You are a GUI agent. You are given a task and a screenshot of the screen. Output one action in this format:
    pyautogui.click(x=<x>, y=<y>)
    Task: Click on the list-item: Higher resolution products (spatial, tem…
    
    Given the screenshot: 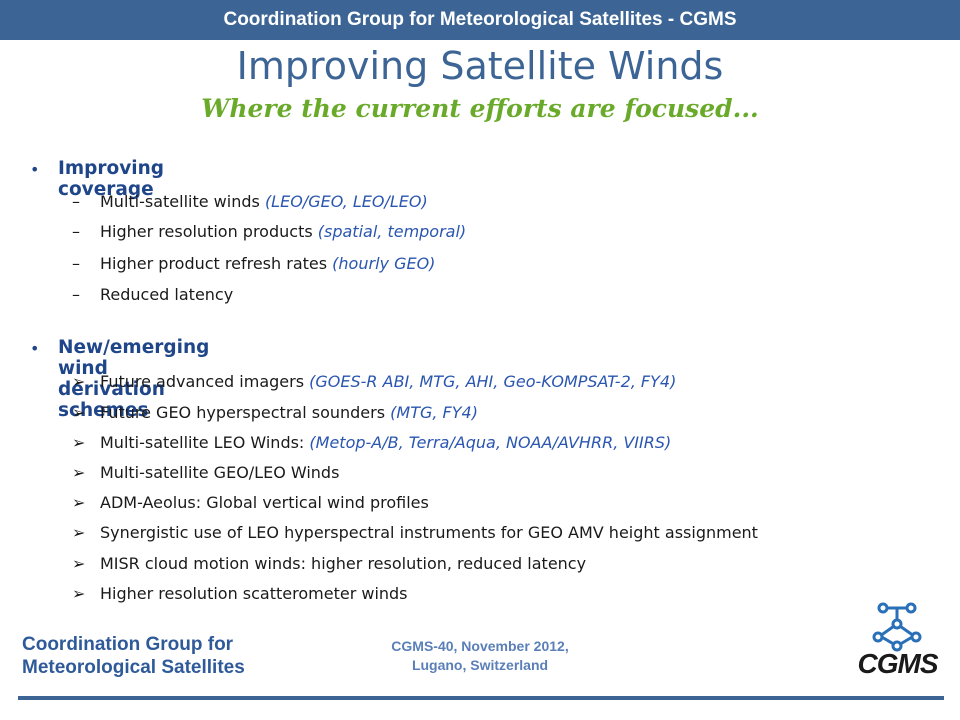 What is the action you would take?
    pyautogui.click(x=283, y=231)
    